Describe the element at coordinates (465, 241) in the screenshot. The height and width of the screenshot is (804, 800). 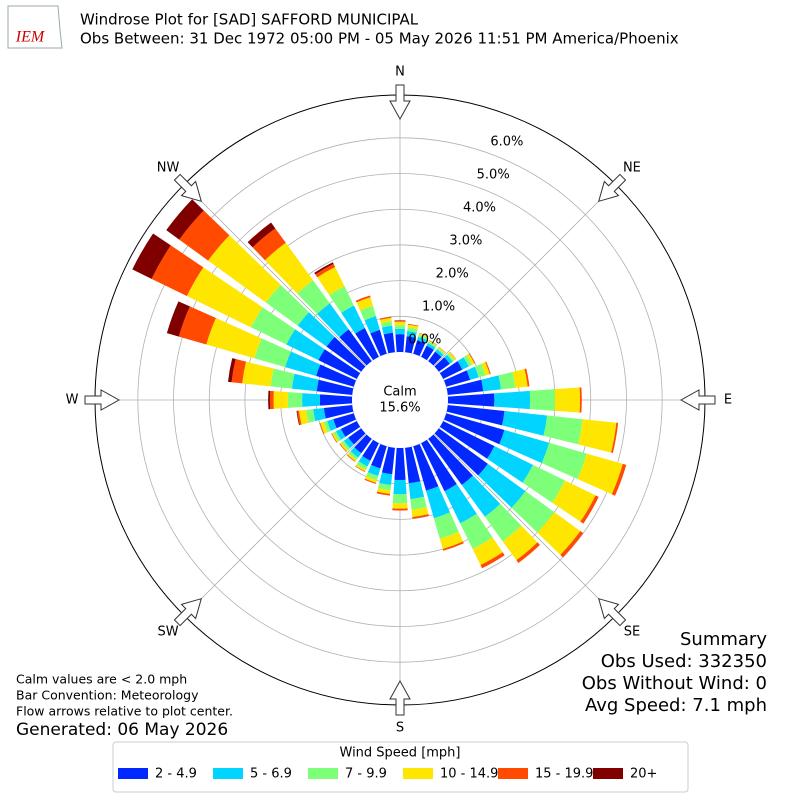
I see `y-tick-label: 3.0%` at that location.